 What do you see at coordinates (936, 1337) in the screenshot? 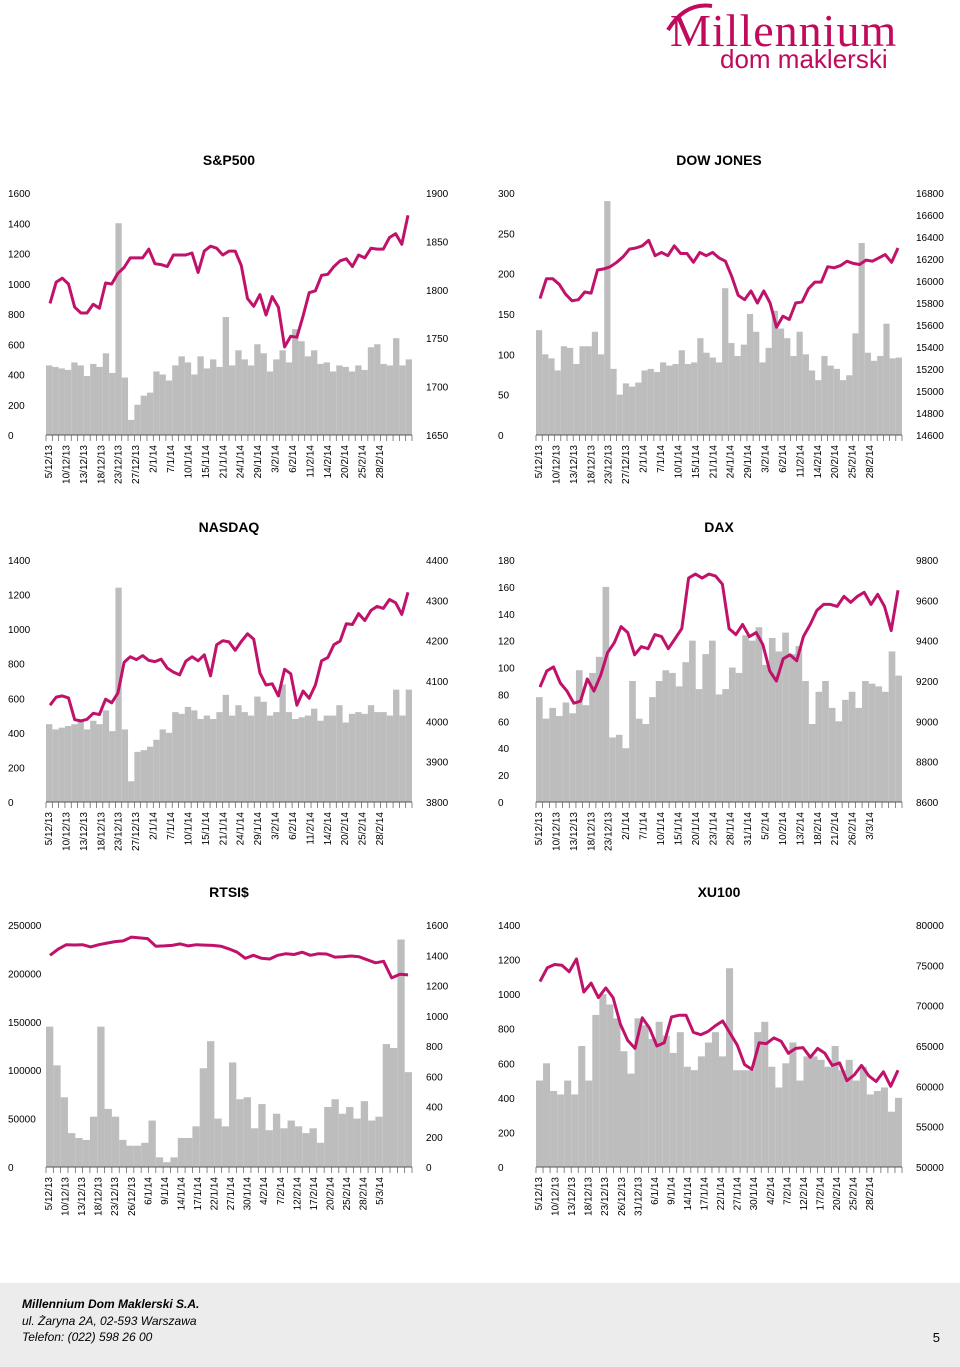
I see `page-number: 5` at bounding box center [936, 1337].